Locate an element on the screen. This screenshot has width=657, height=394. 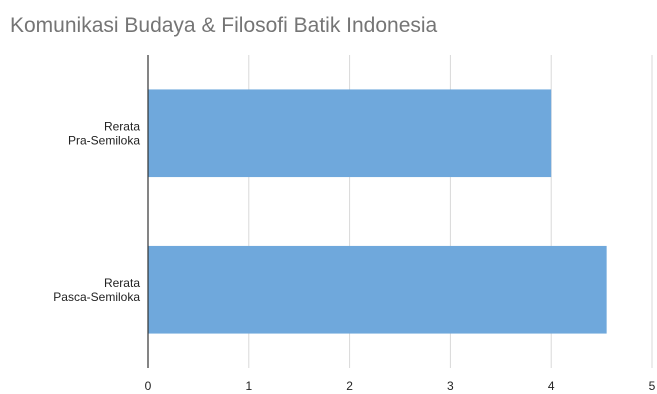
x-tick-label: 1 is located at coordinates (248, 386).